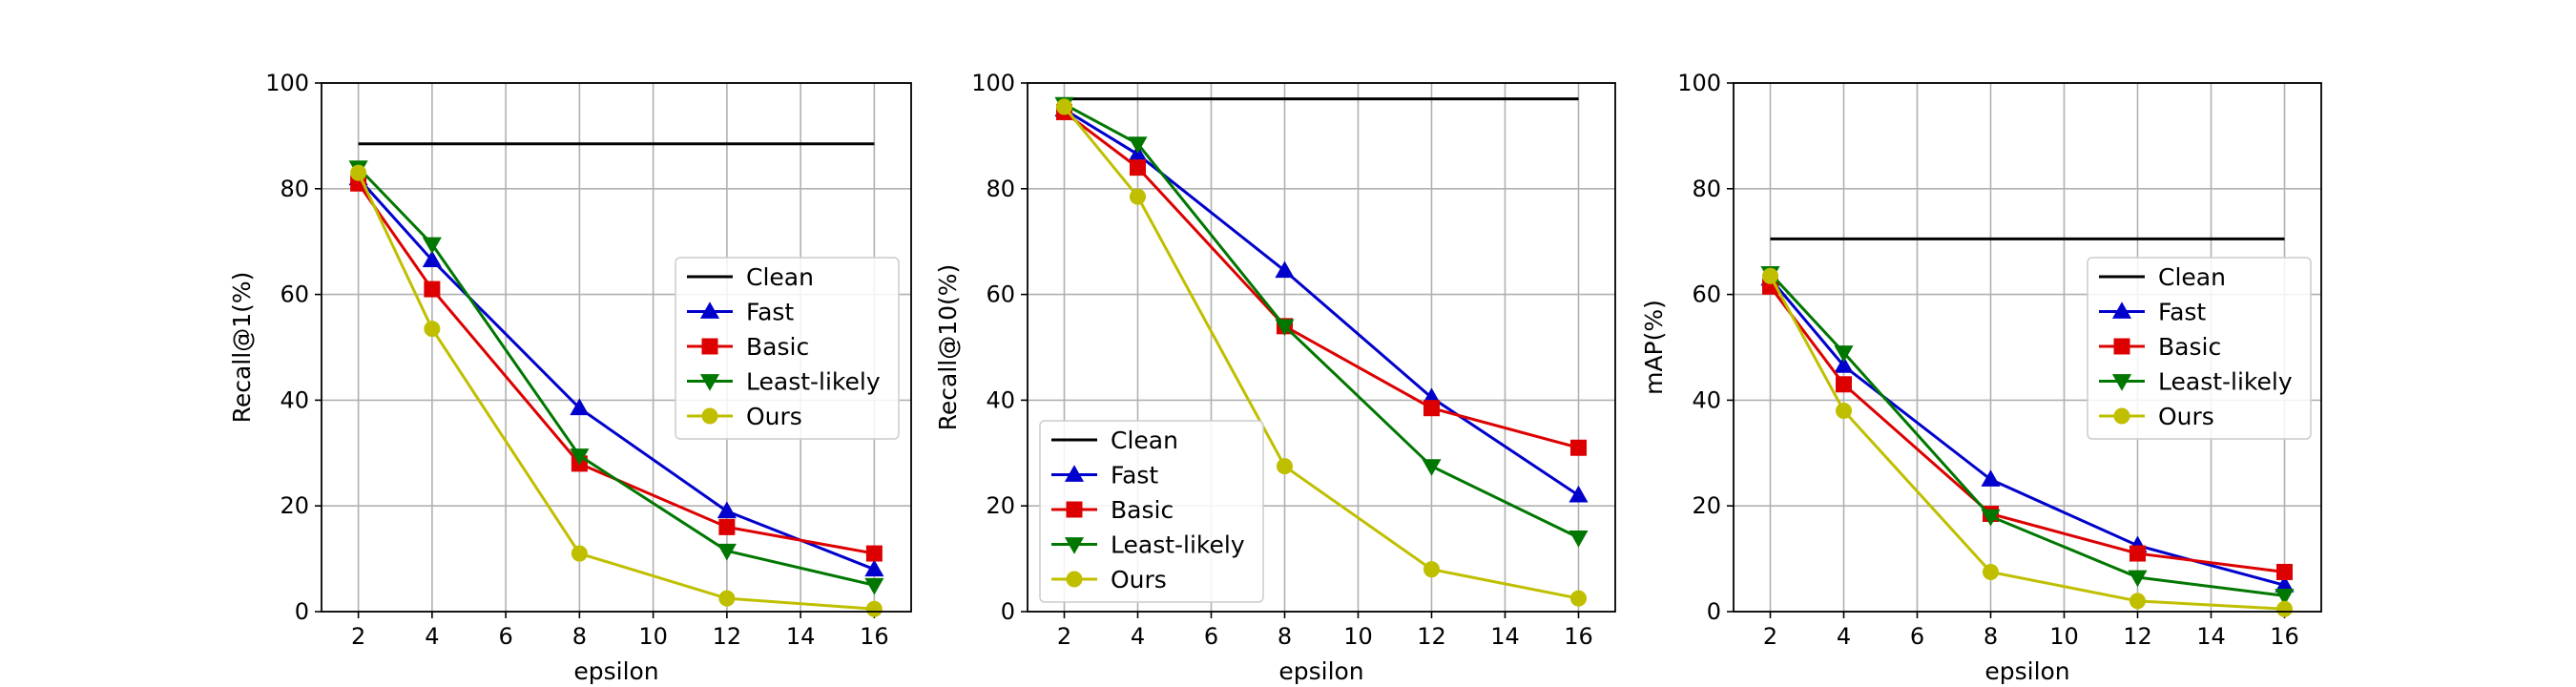 Image resolution: width=2576 pixels, height=687 pixels. What do you see at coordinates (2192, 277) in the screenshot?
I see `legend-label: Clean` at bounding box center [2192, 277].